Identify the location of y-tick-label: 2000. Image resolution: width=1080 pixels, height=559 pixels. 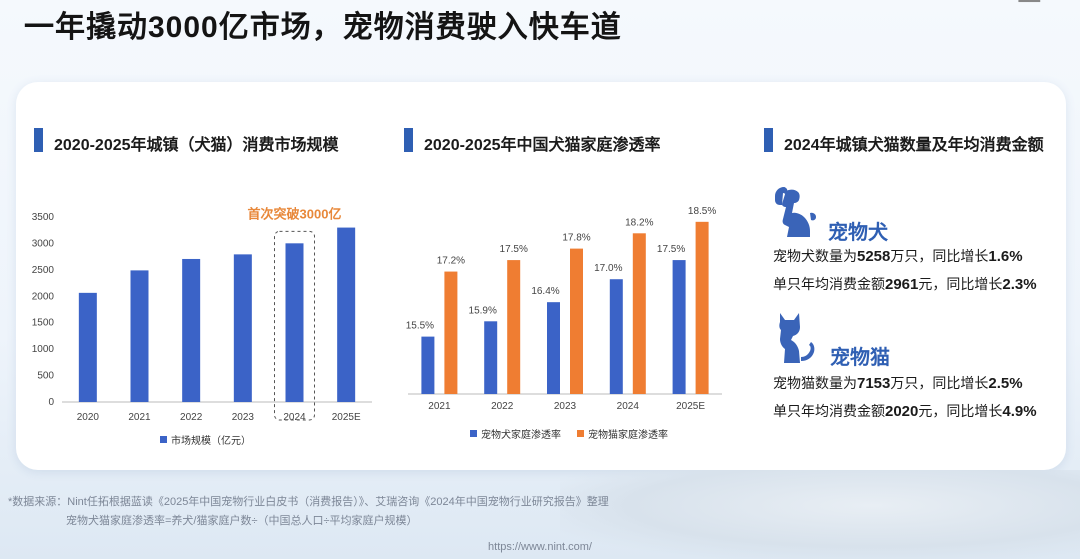
(43, 296).